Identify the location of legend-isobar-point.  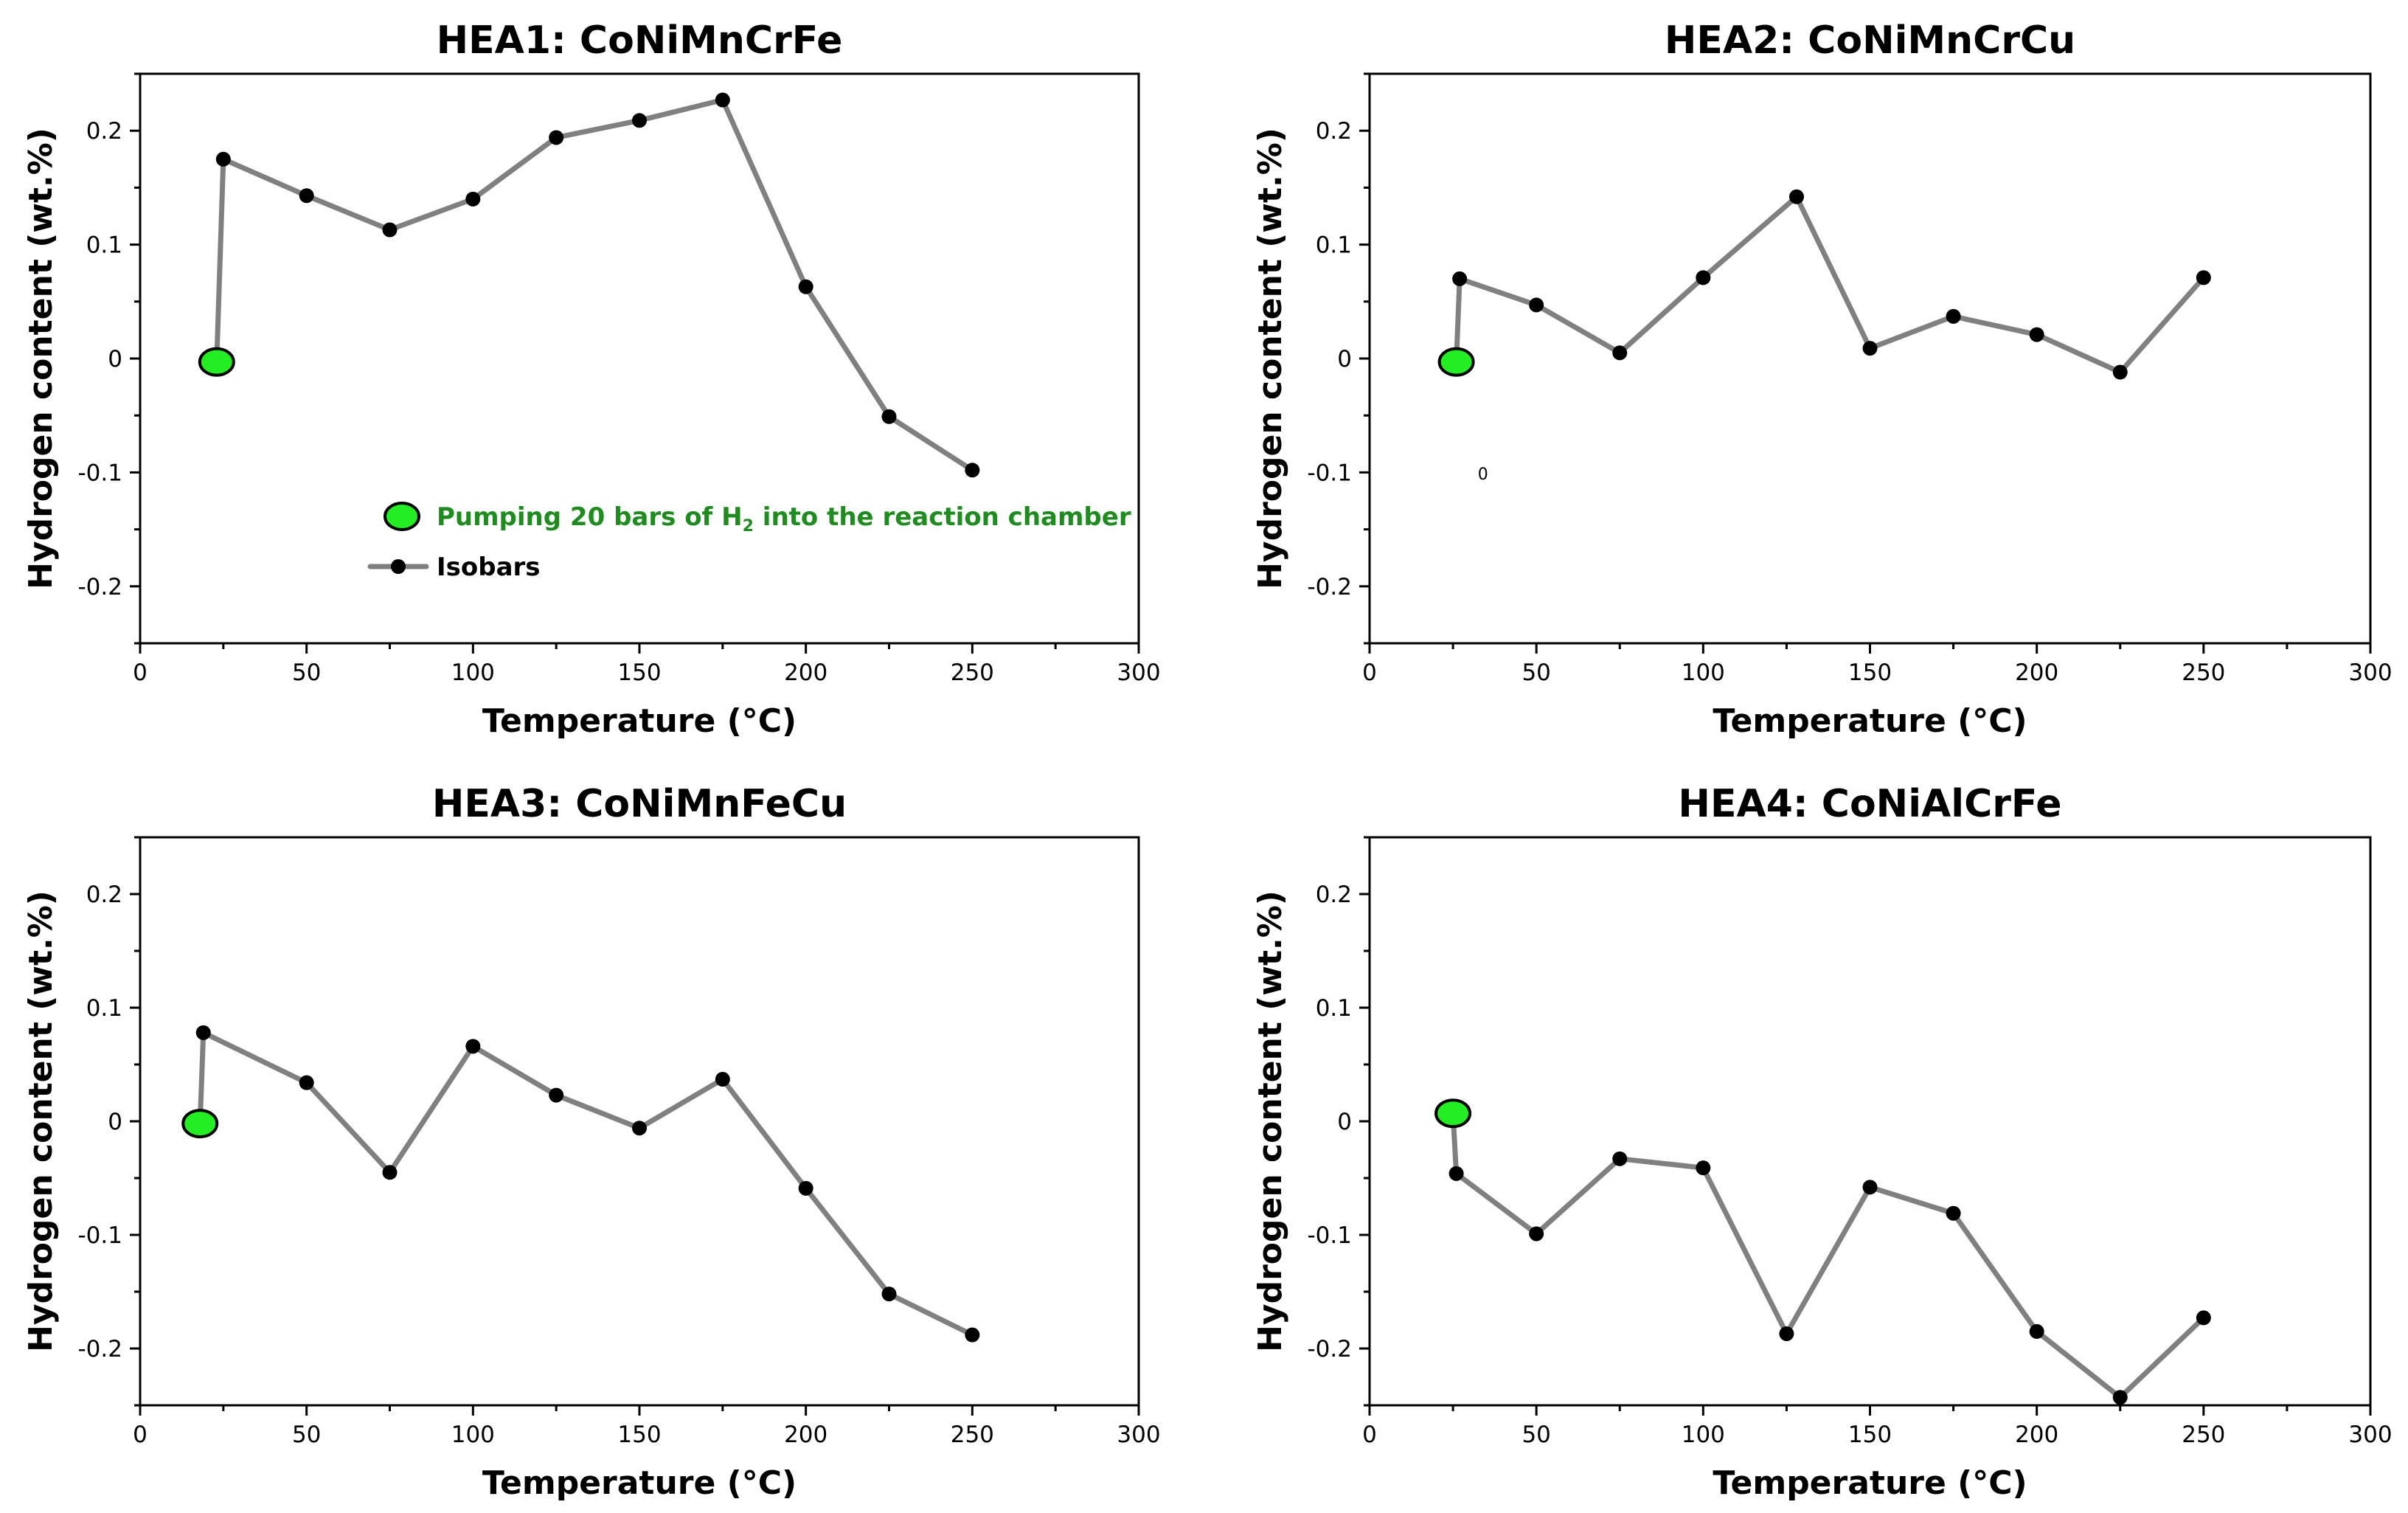
(398, 566).